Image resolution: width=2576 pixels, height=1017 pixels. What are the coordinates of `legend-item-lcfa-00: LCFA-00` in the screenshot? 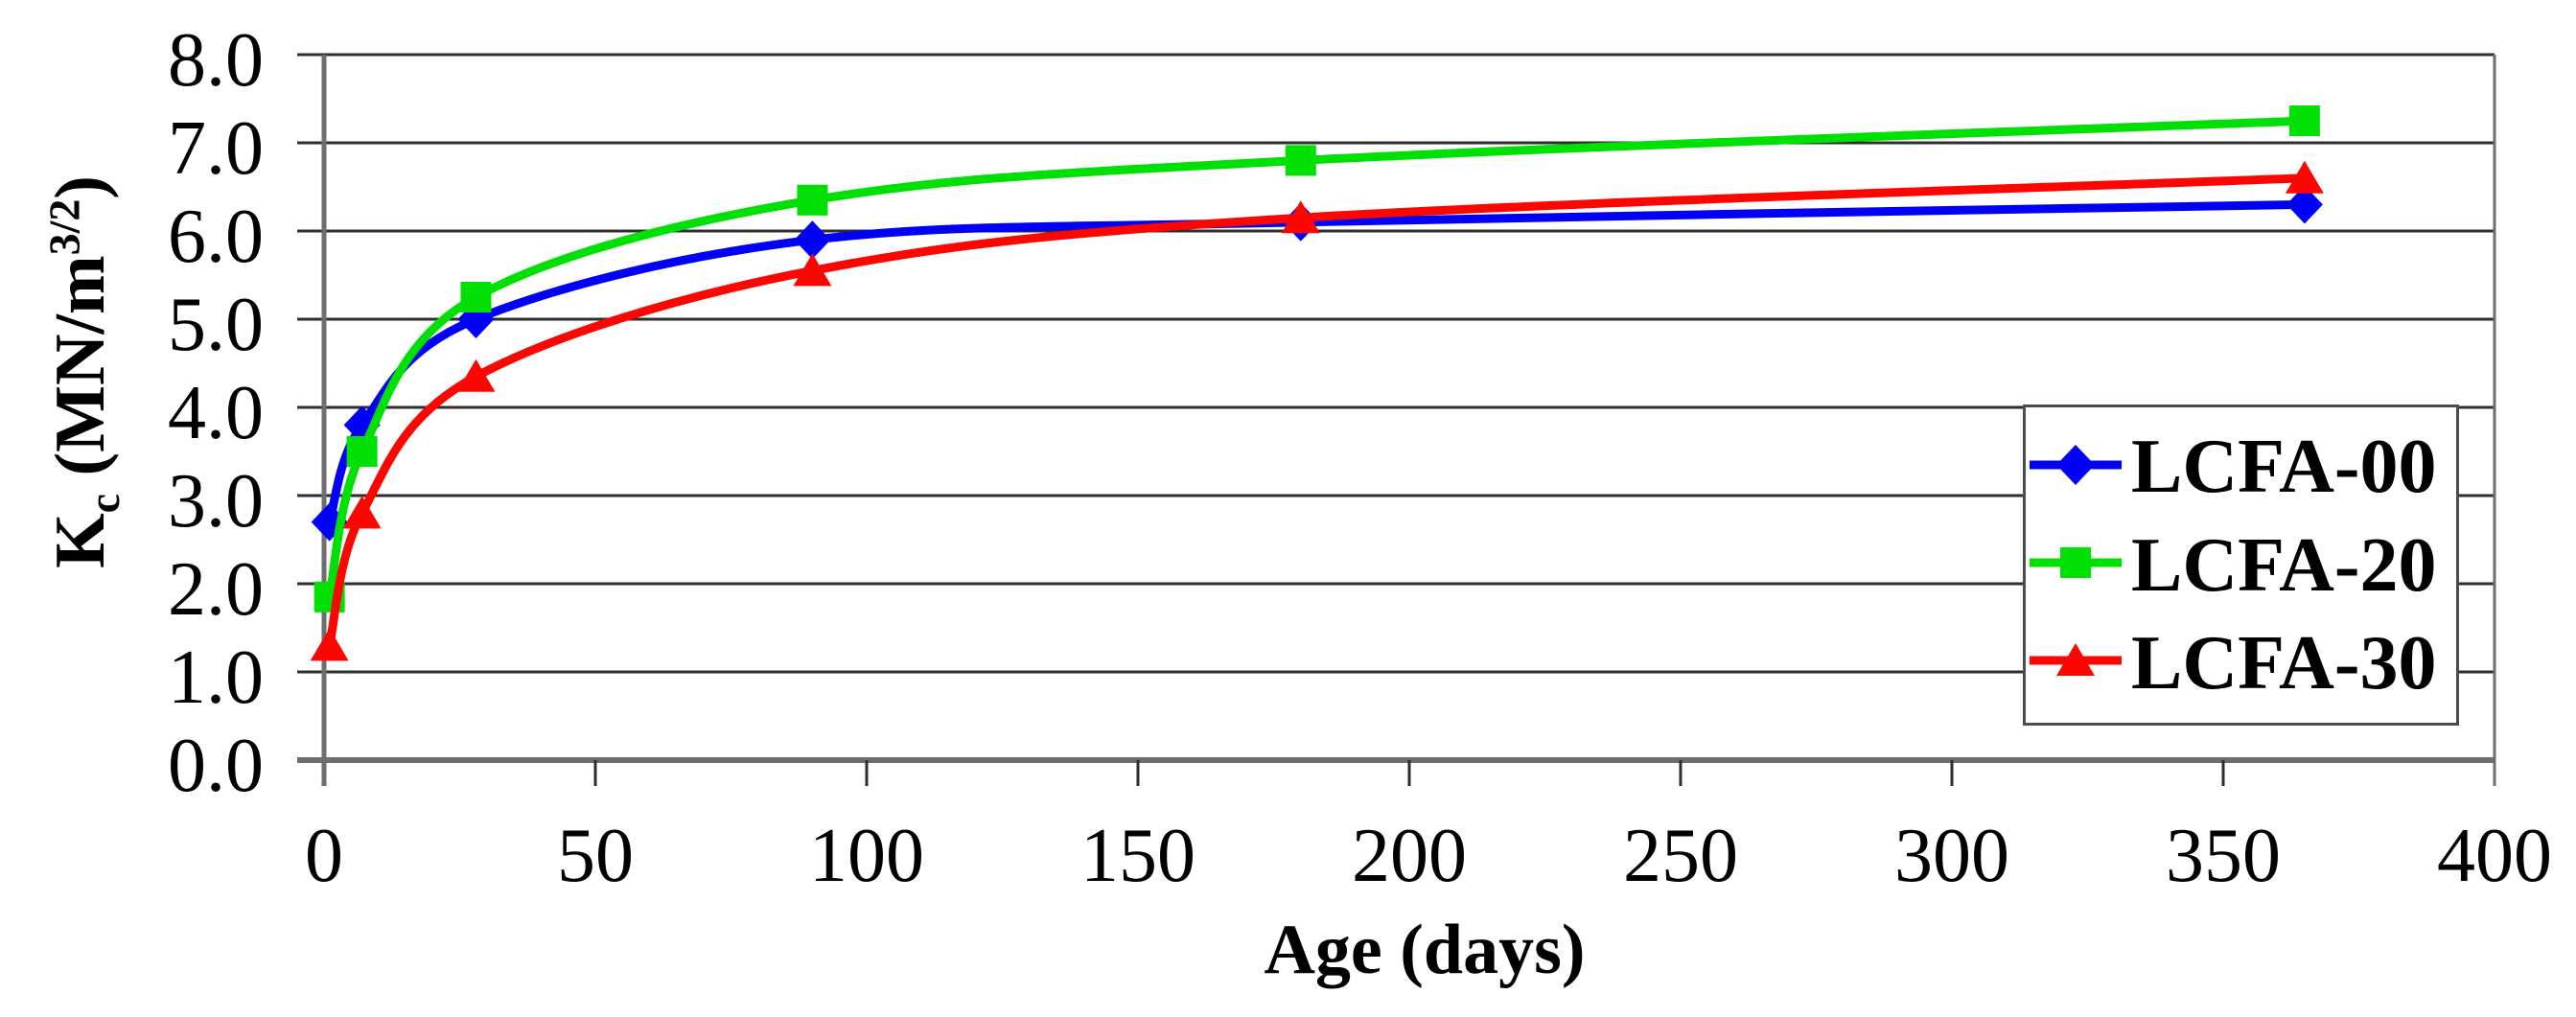 It's located at (2242, 467).